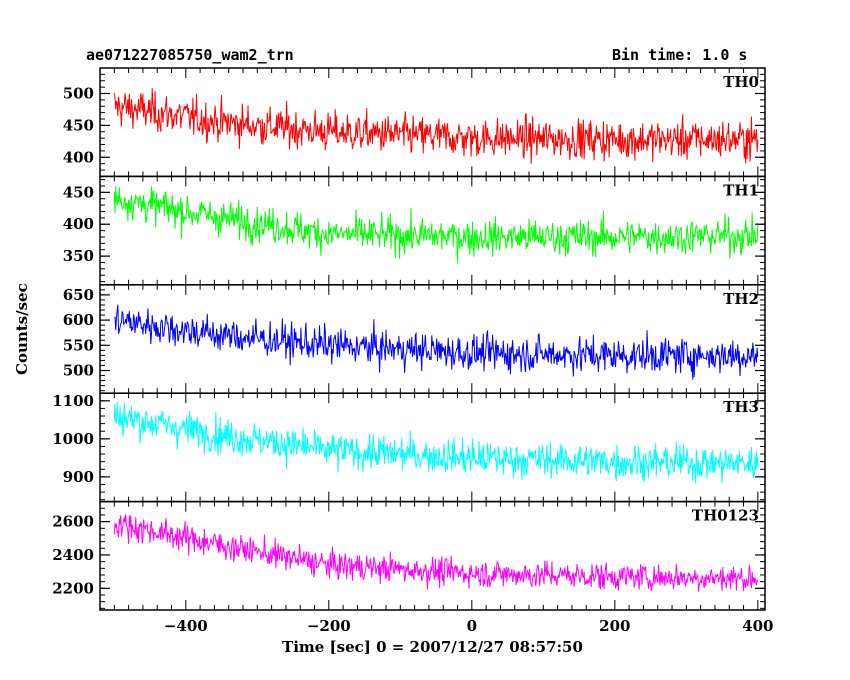 The image size is (850, 680). I want to click on y-tick-label: 1000, so click(73, 439).